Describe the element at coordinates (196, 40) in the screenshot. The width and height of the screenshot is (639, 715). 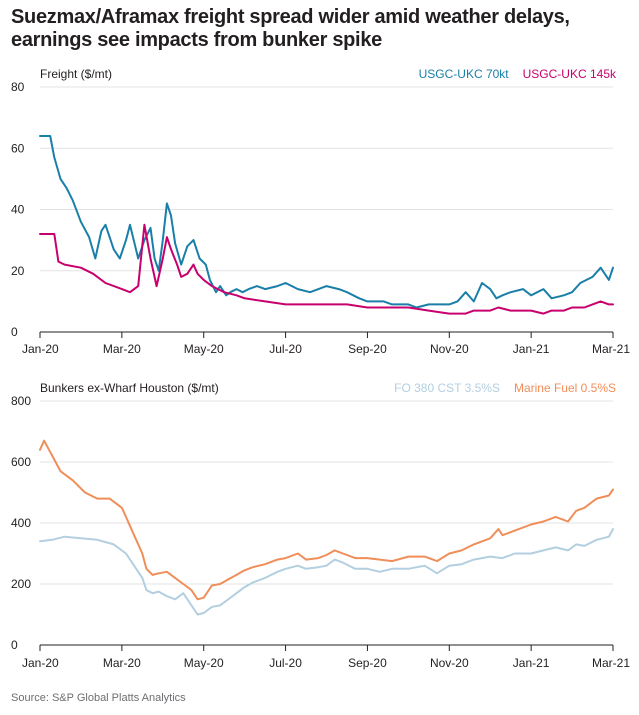
I see `chart-title-line-2: earnings see impacts from bunker spike` at that location.